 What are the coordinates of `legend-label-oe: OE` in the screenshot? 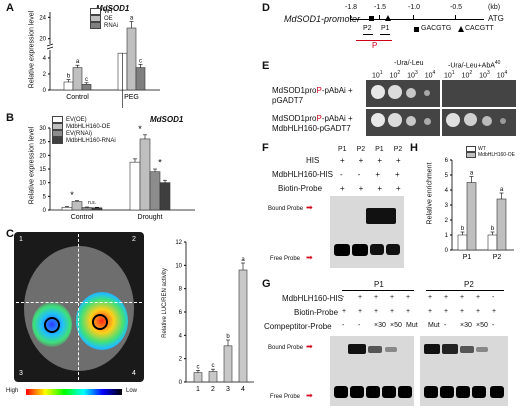 It's located at (108, 18).